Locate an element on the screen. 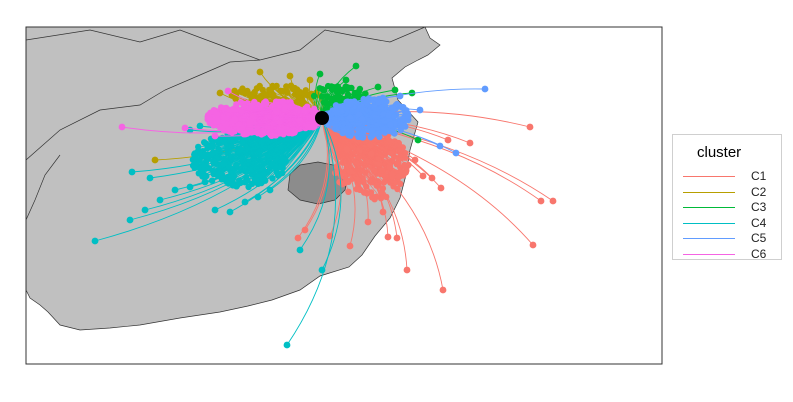  border-line-west is located at coordinates (143, 110).